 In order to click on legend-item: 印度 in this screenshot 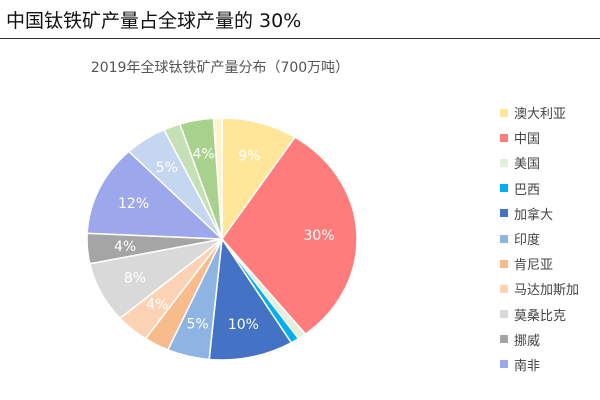, I will do `click(539, 238)`.